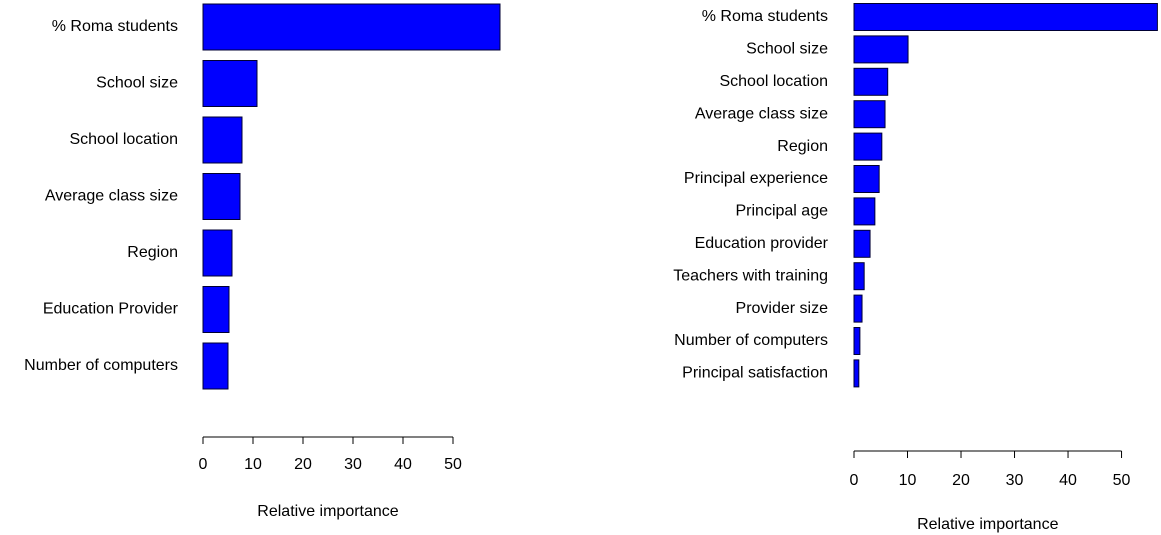 This screenshot has width=1161, height=535. What do you see at coordinates (755, 373) in the screenshot?
I see `y-tick-label: Principal satisfaction` at bounding box center [755, 373].